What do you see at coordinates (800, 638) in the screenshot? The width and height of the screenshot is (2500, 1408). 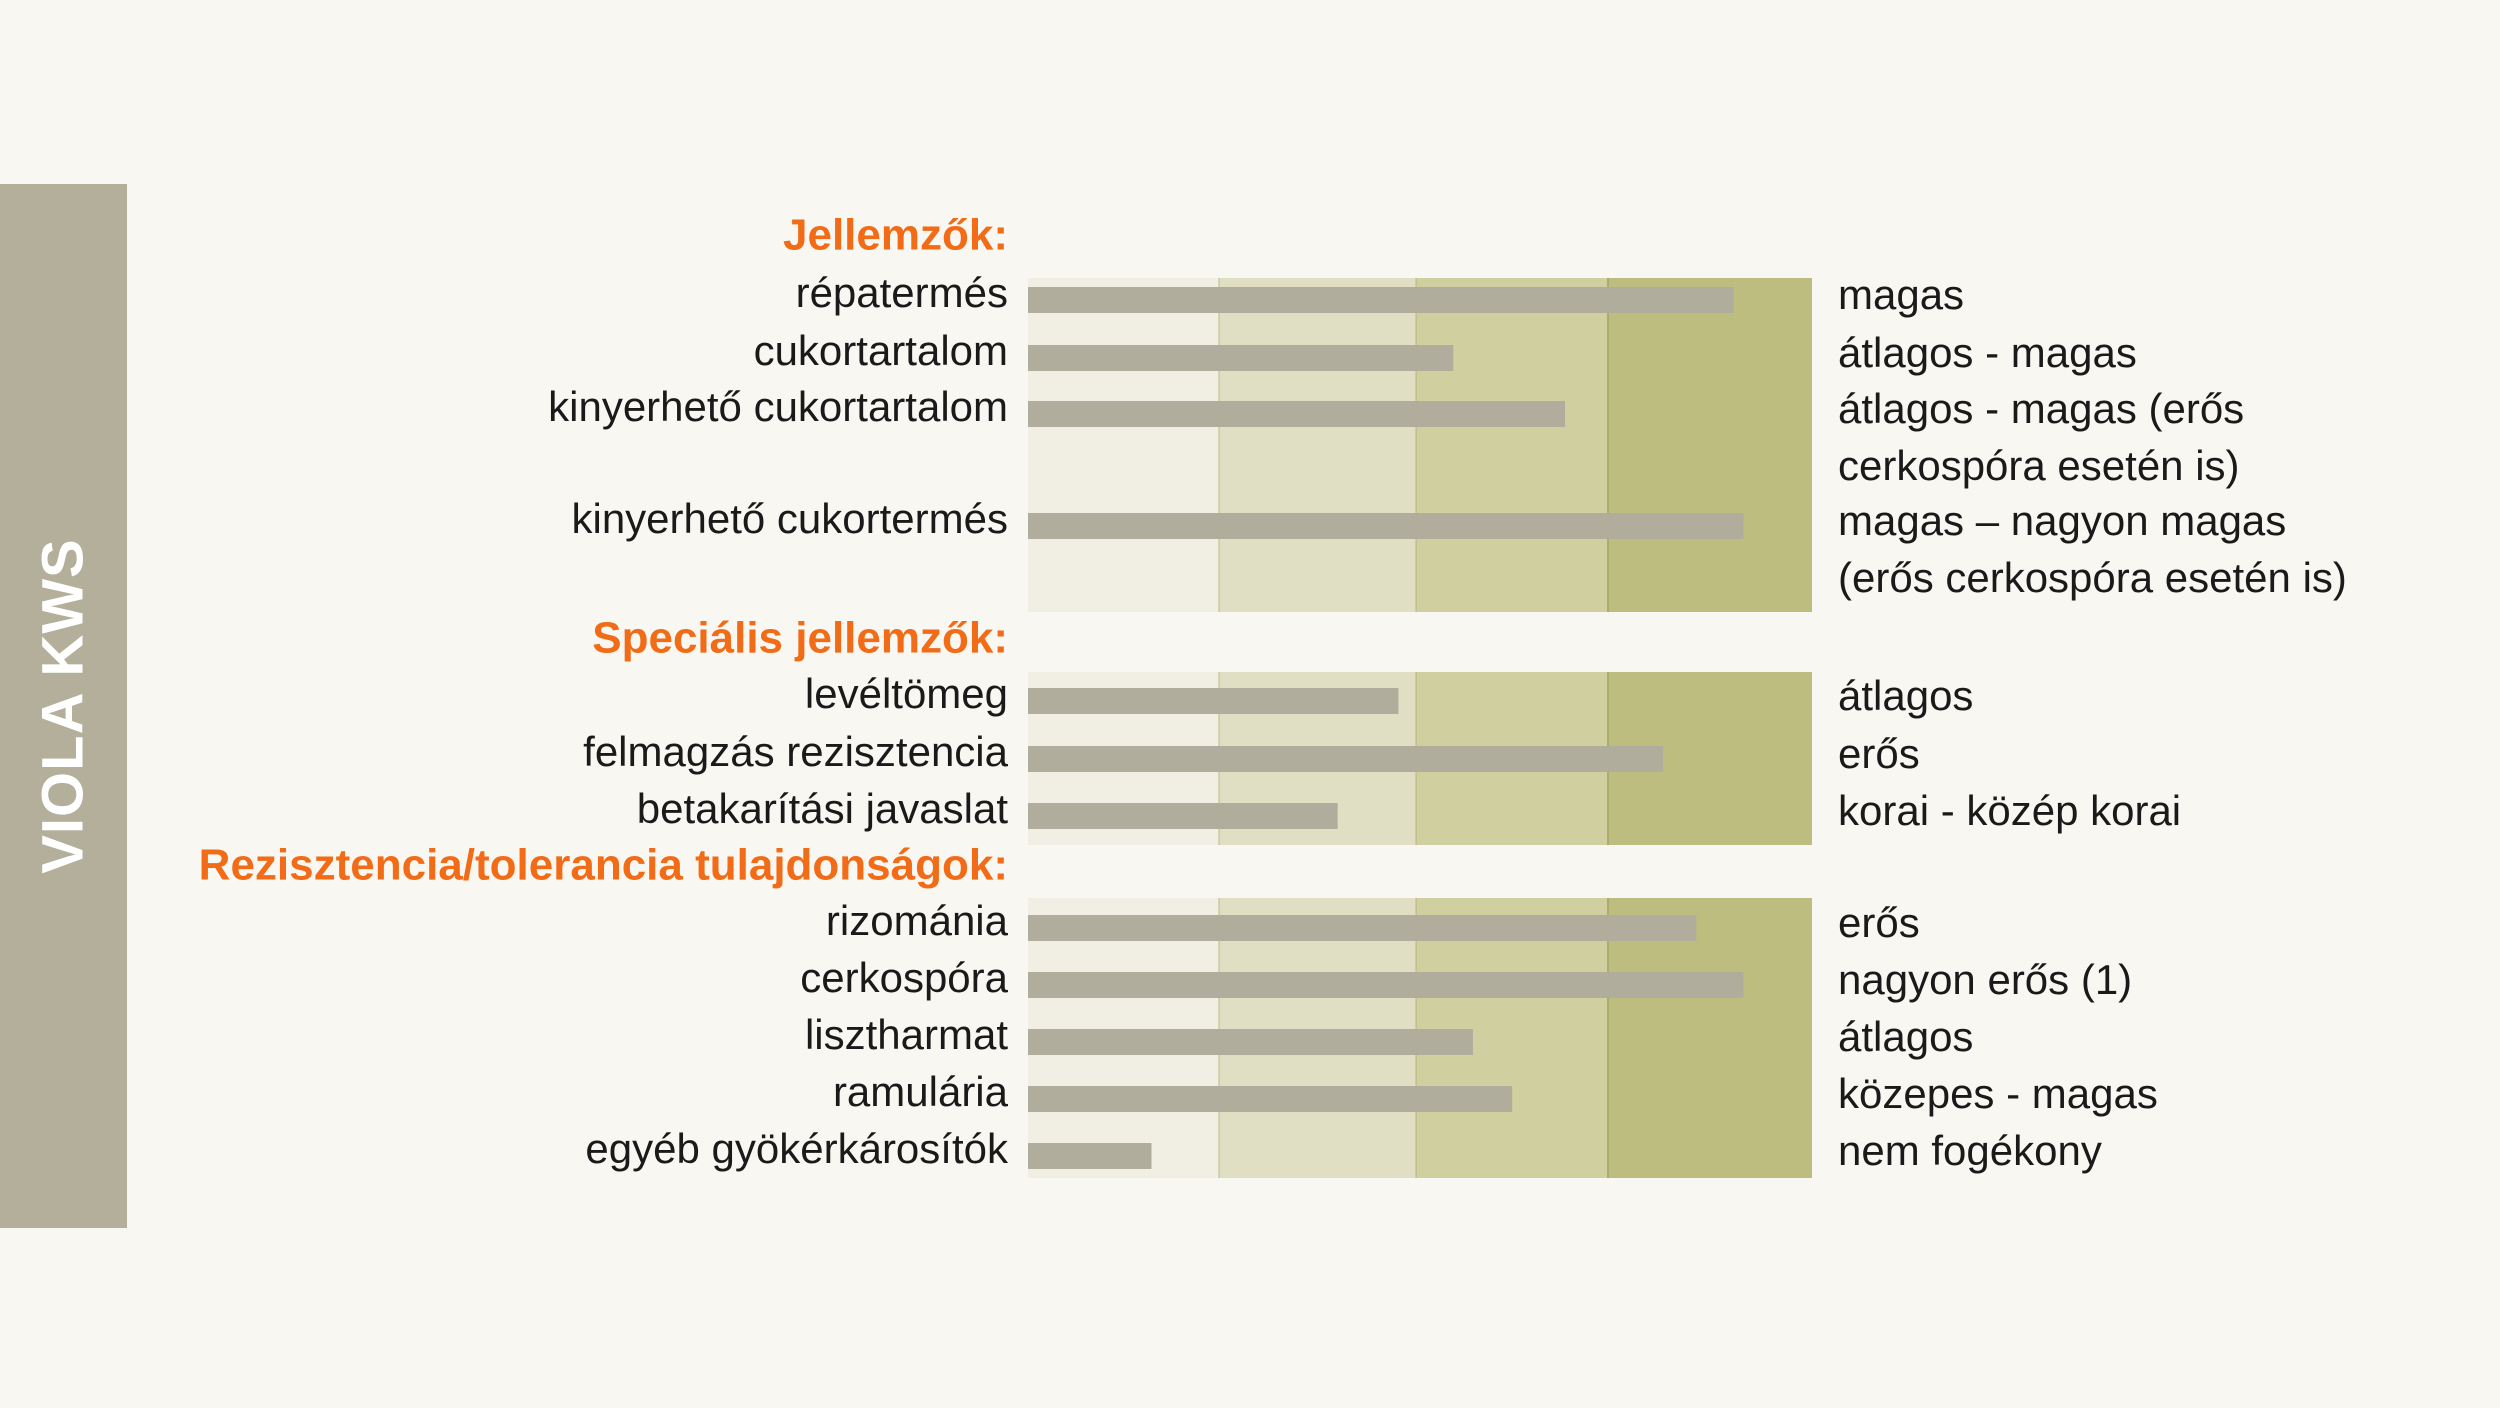 I see `group-heading: Speciális jellemzők:` at bounding box center [800, 638].